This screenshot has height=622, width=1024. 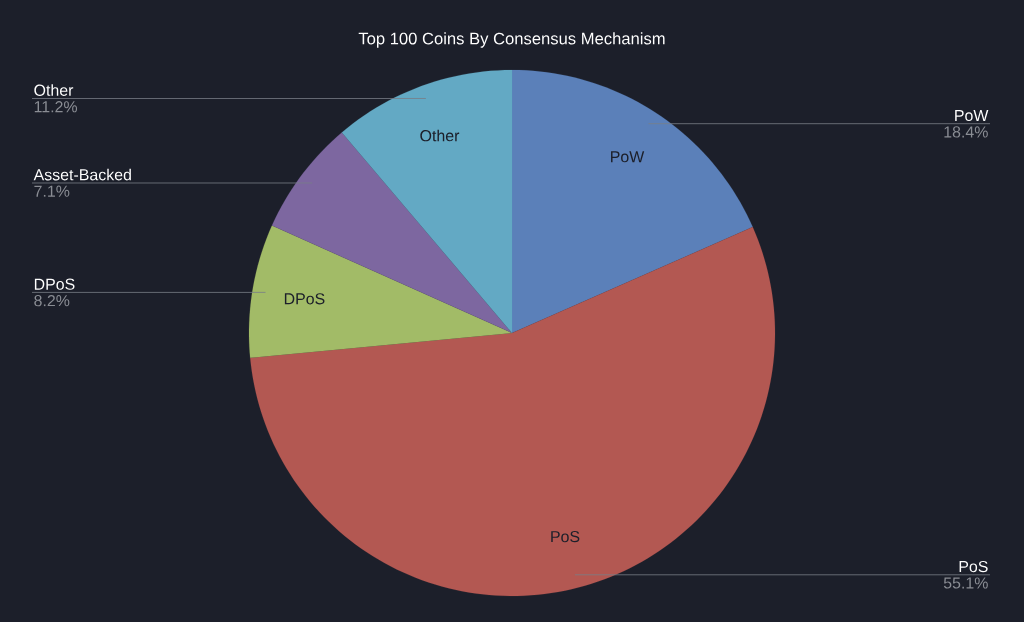 I want to click on data-label: 55.1%, so click(x=965, y=583).